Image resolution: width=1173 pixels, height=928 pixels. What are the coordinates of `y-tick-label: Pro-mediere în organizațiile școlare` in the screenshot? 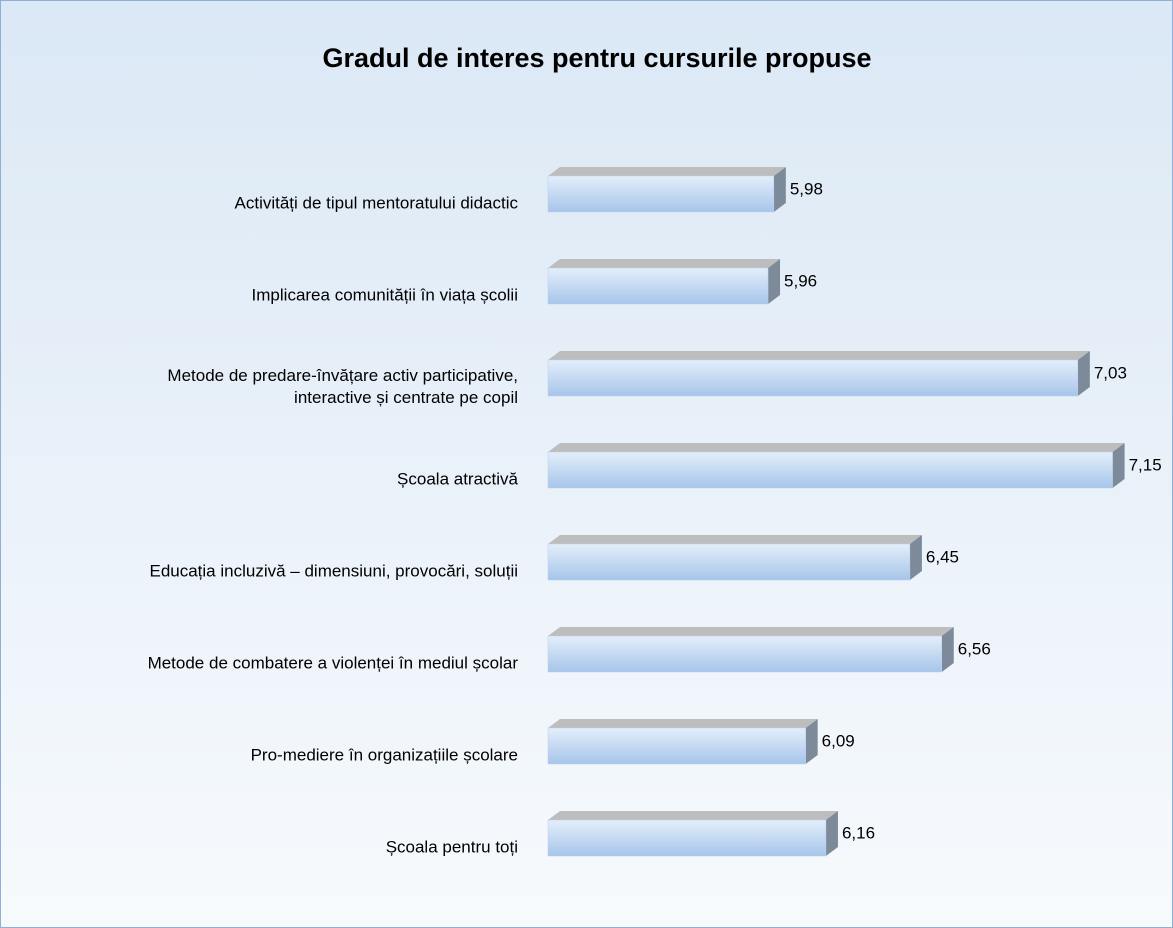 It's located at (384, 754).